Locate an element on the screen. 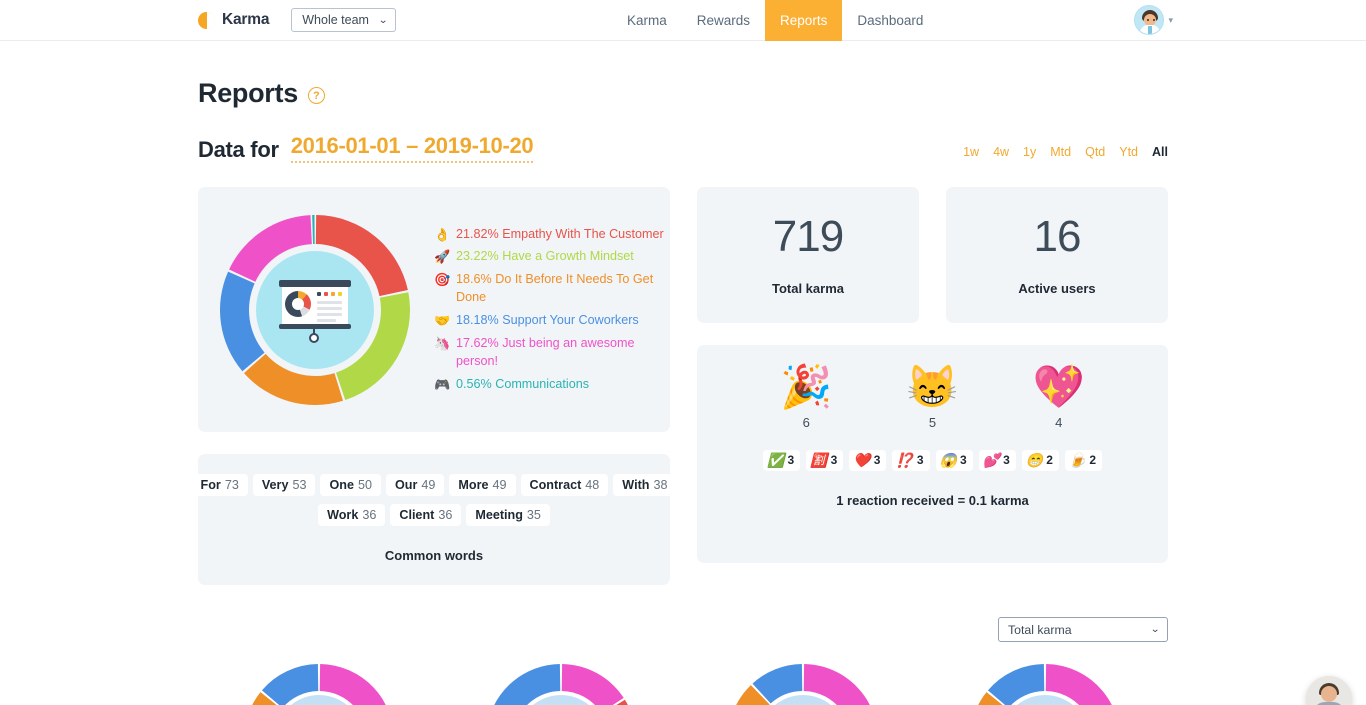  beer-mug-icon: 🍺 is located at coordinates (1077, 460).